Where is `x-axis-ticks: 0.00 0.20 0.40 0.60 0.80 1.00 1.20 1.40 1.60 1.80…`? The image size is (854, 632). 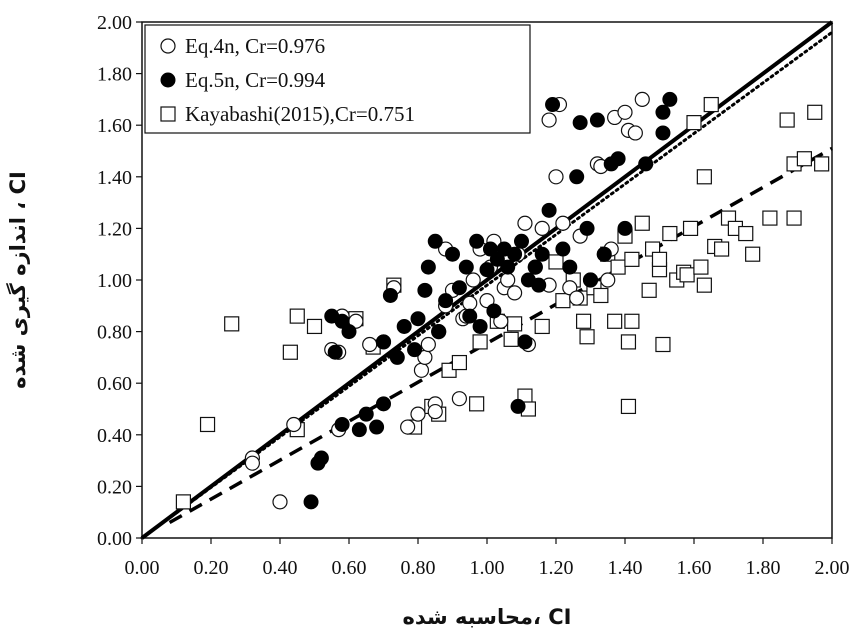 x-axis-ticks: 0.00 0.20 0.40 0.60 0.80 1.00 1.20 1.40 1.60 1.80… is located at coordinates (487, 558).